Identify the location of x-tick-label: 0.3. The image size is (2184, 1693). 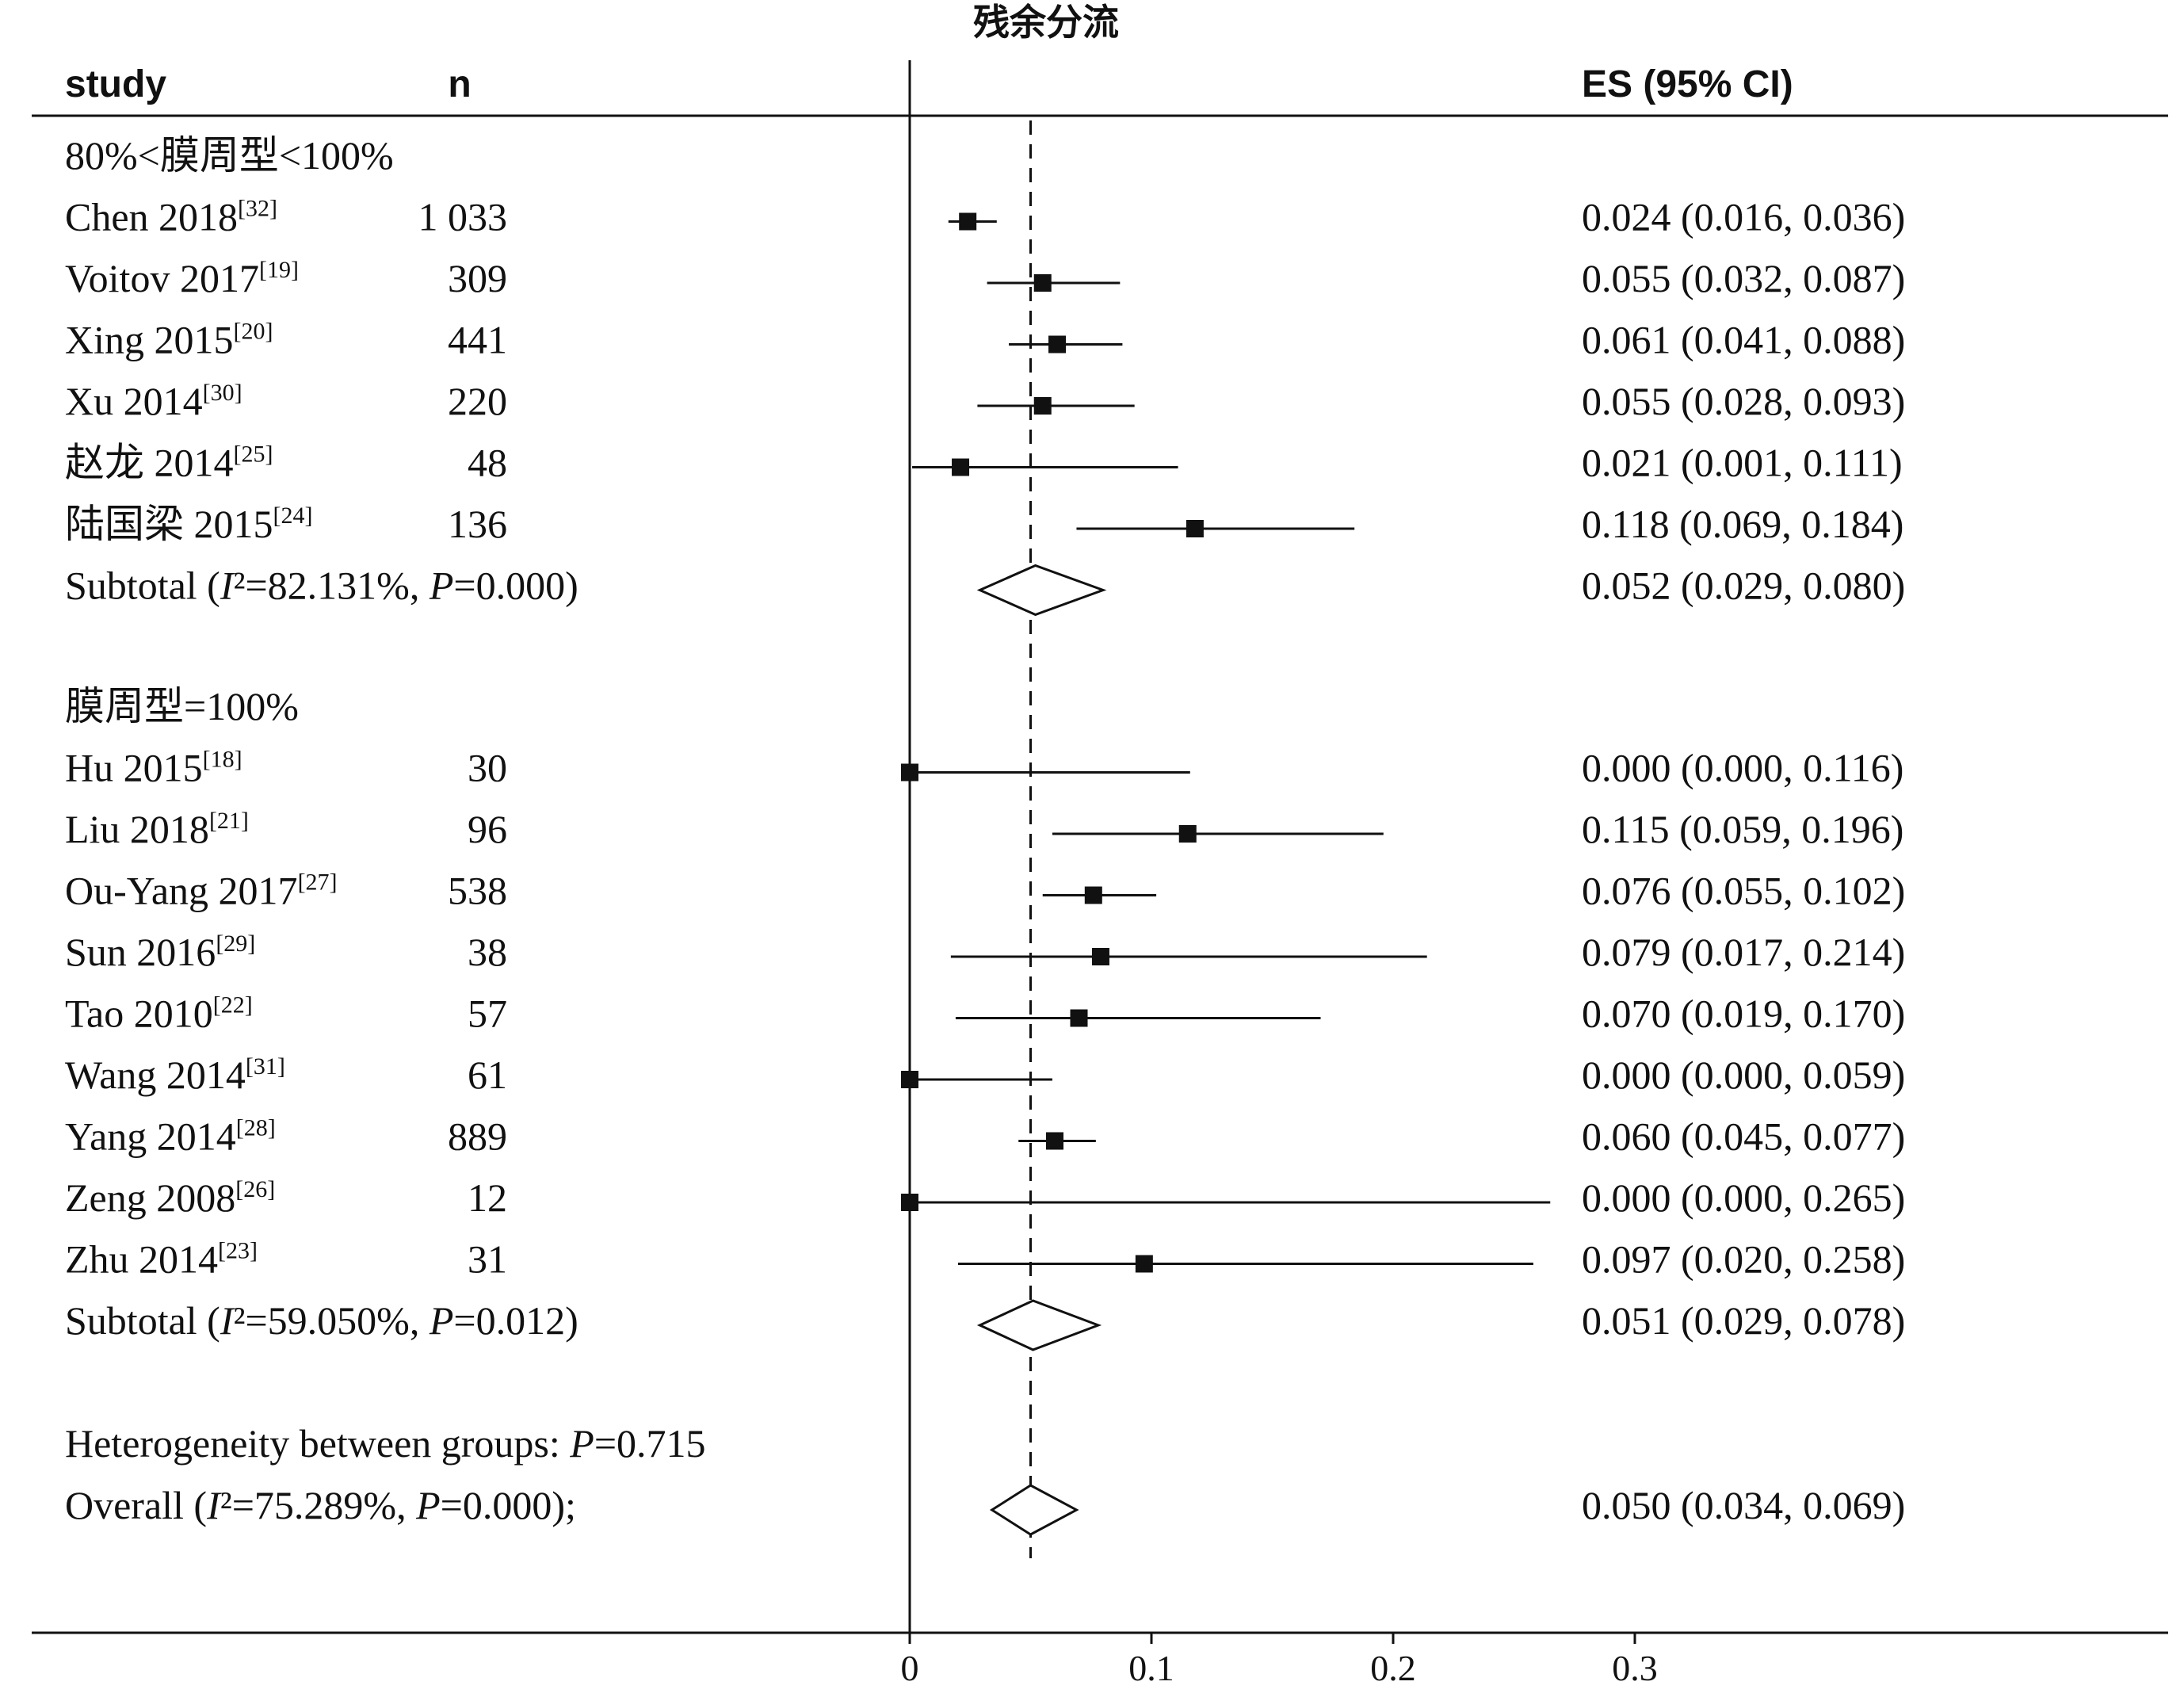
(1635, 1668).